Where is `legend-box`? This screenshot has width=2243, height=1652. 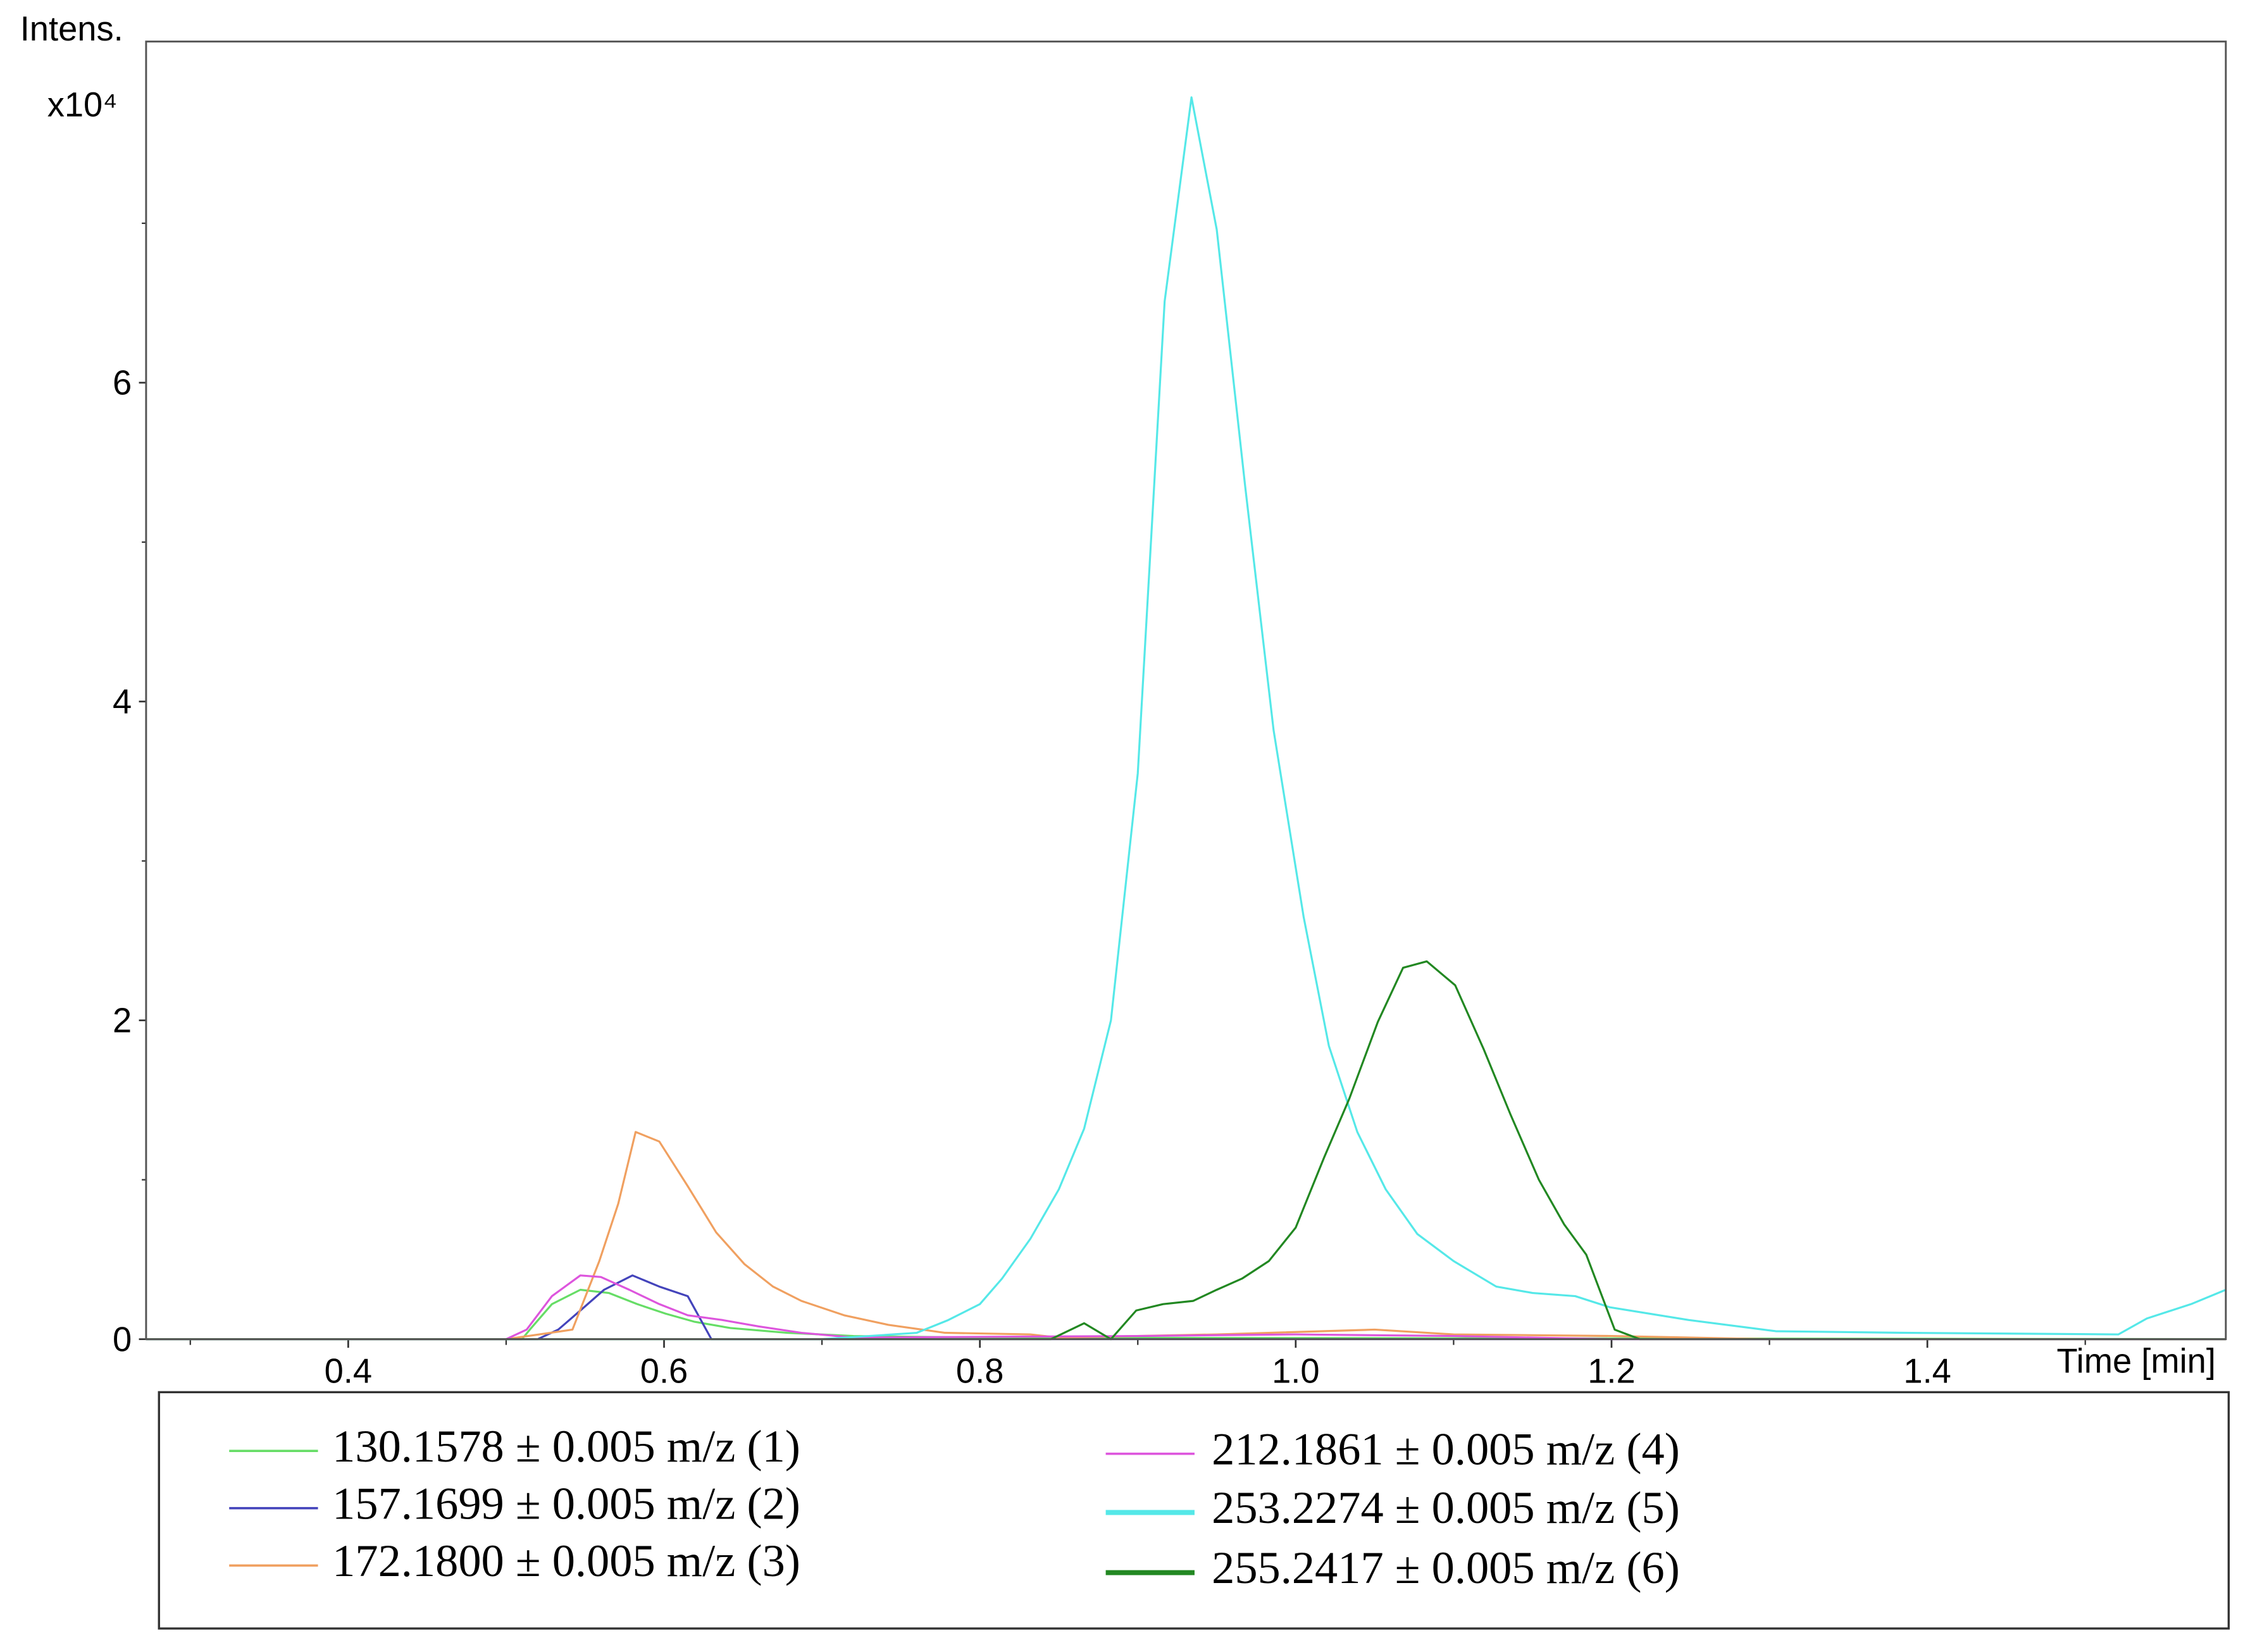 legend-box is located at coordinates (1194, 1510).